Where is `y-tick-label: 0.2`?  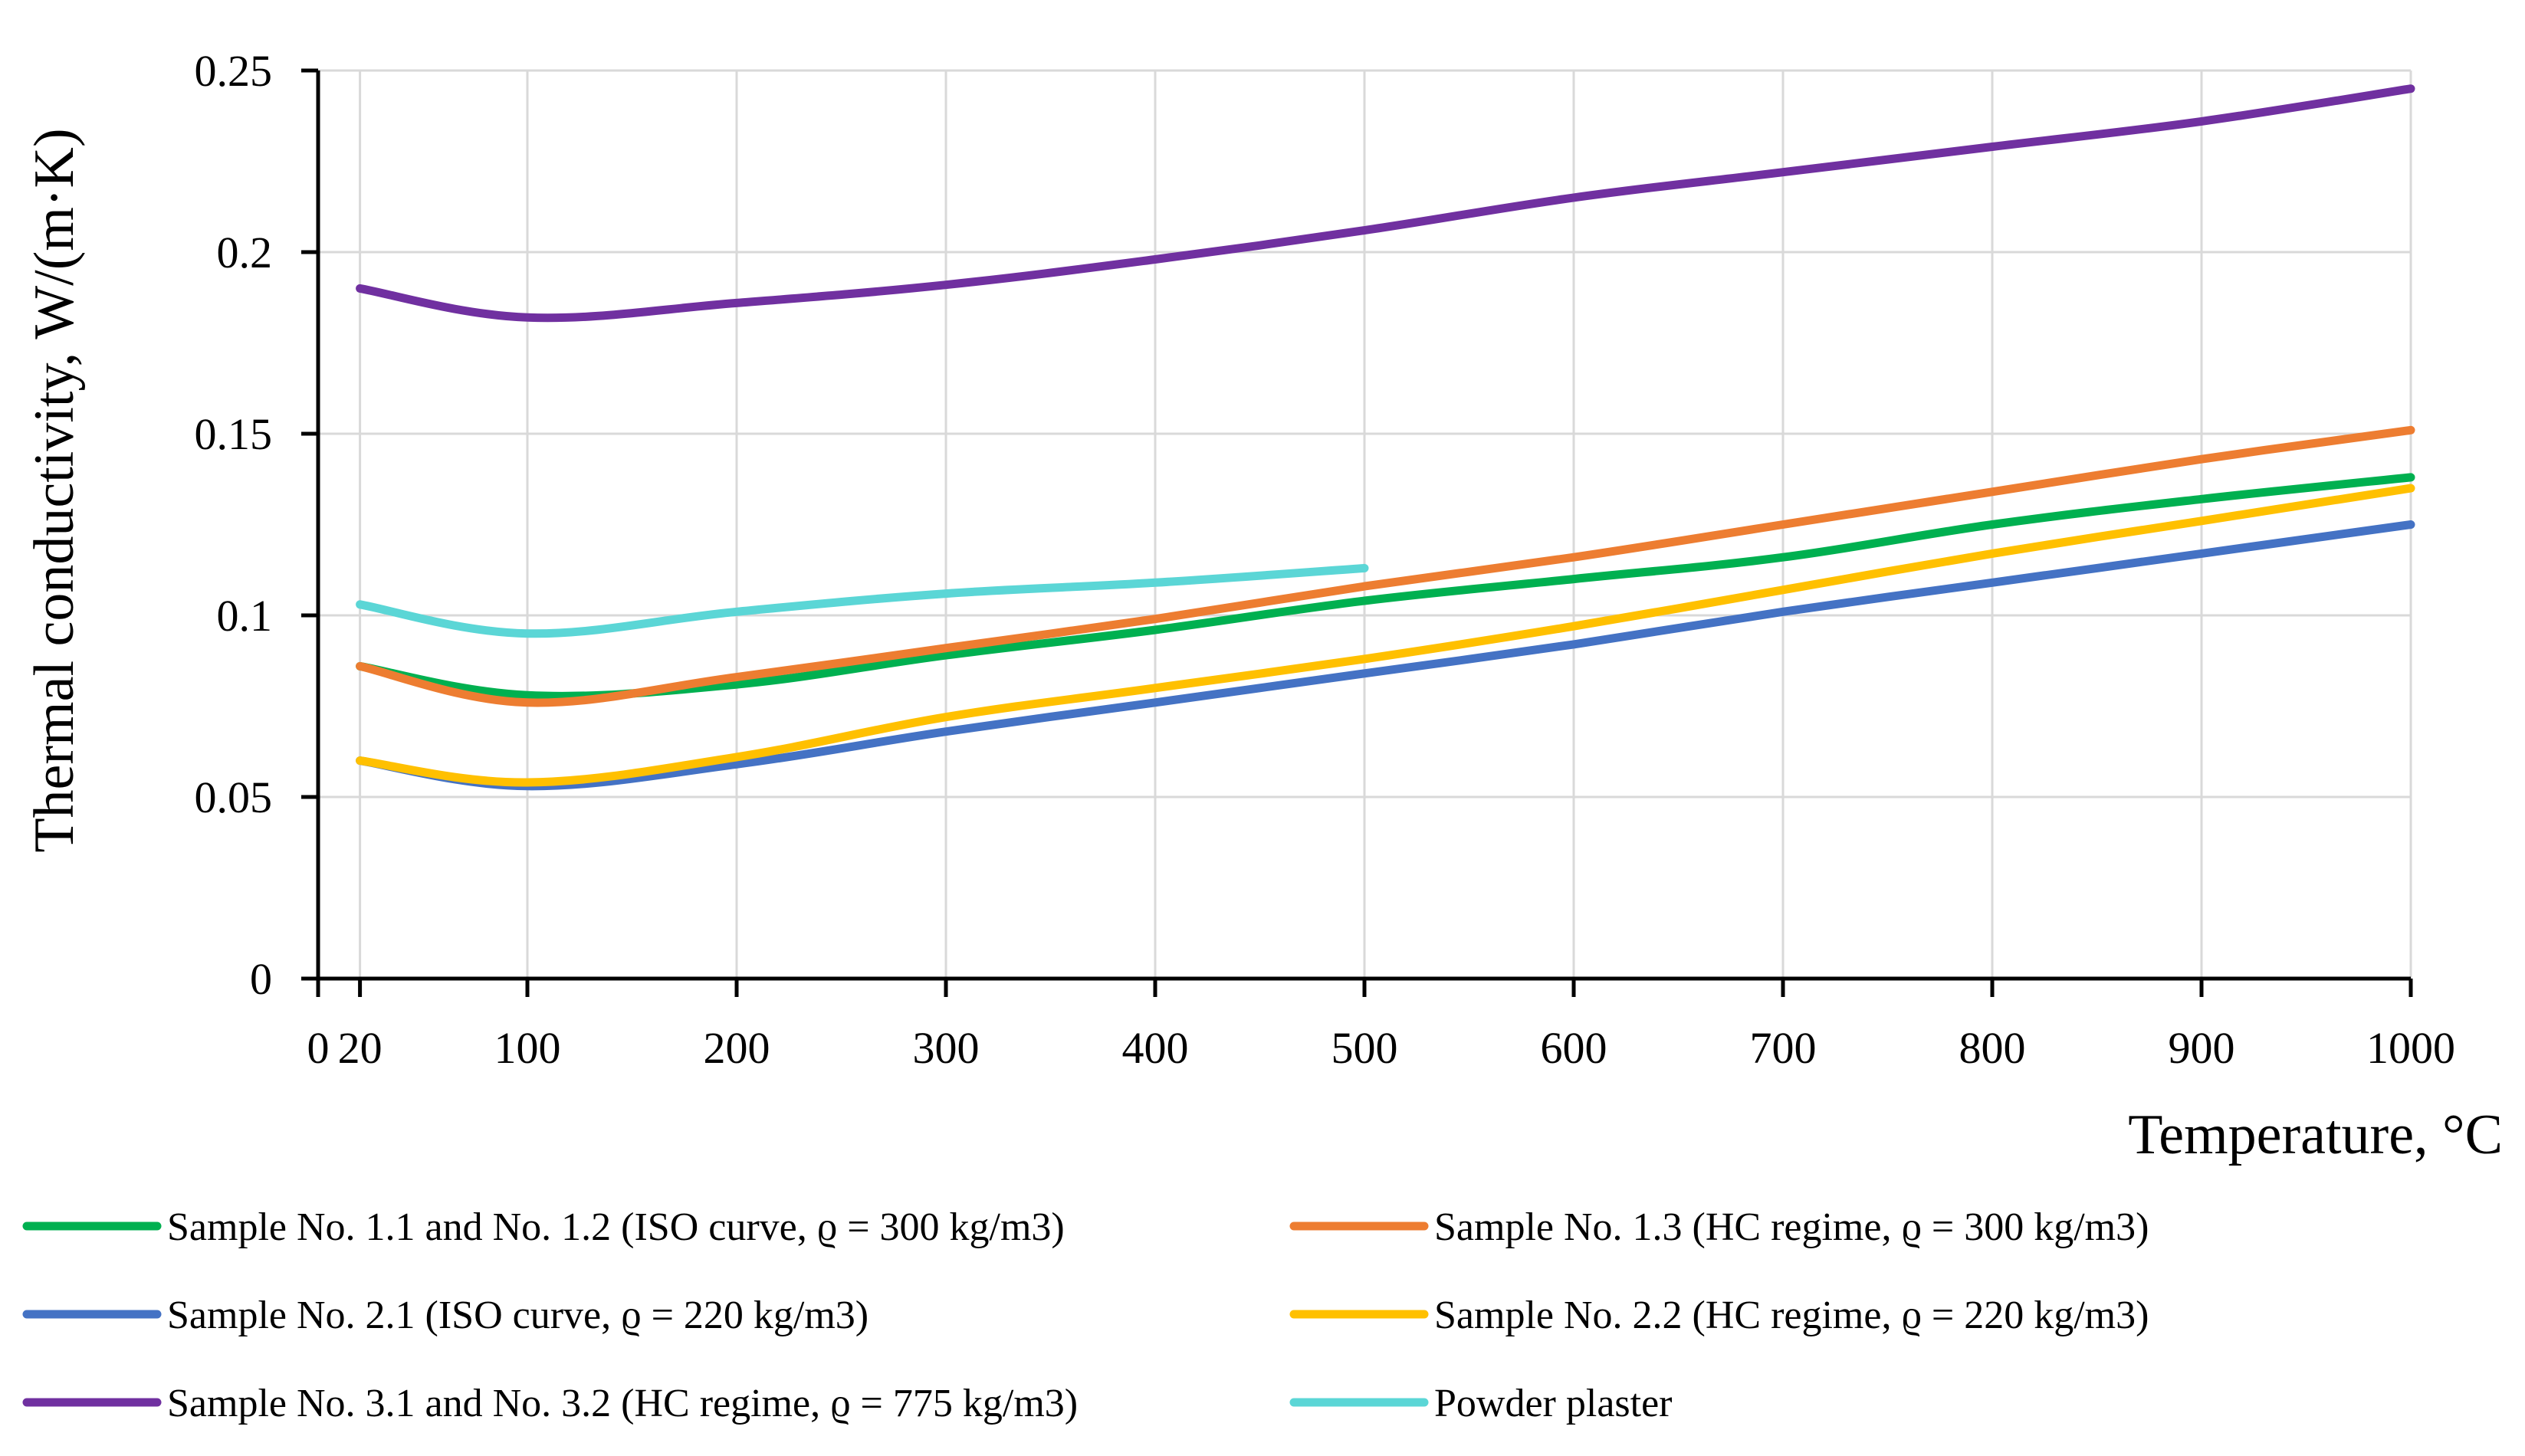
y-tick-label: 0.2 is located at coordinates (245, 252).